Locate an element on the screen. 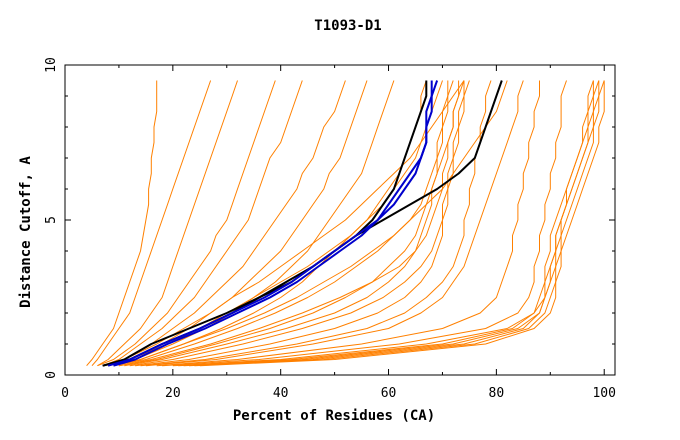 Image resolution: width=680 pixels, height=440 pixels. x-tick-label: 100 is located at coordinates (603, 393).